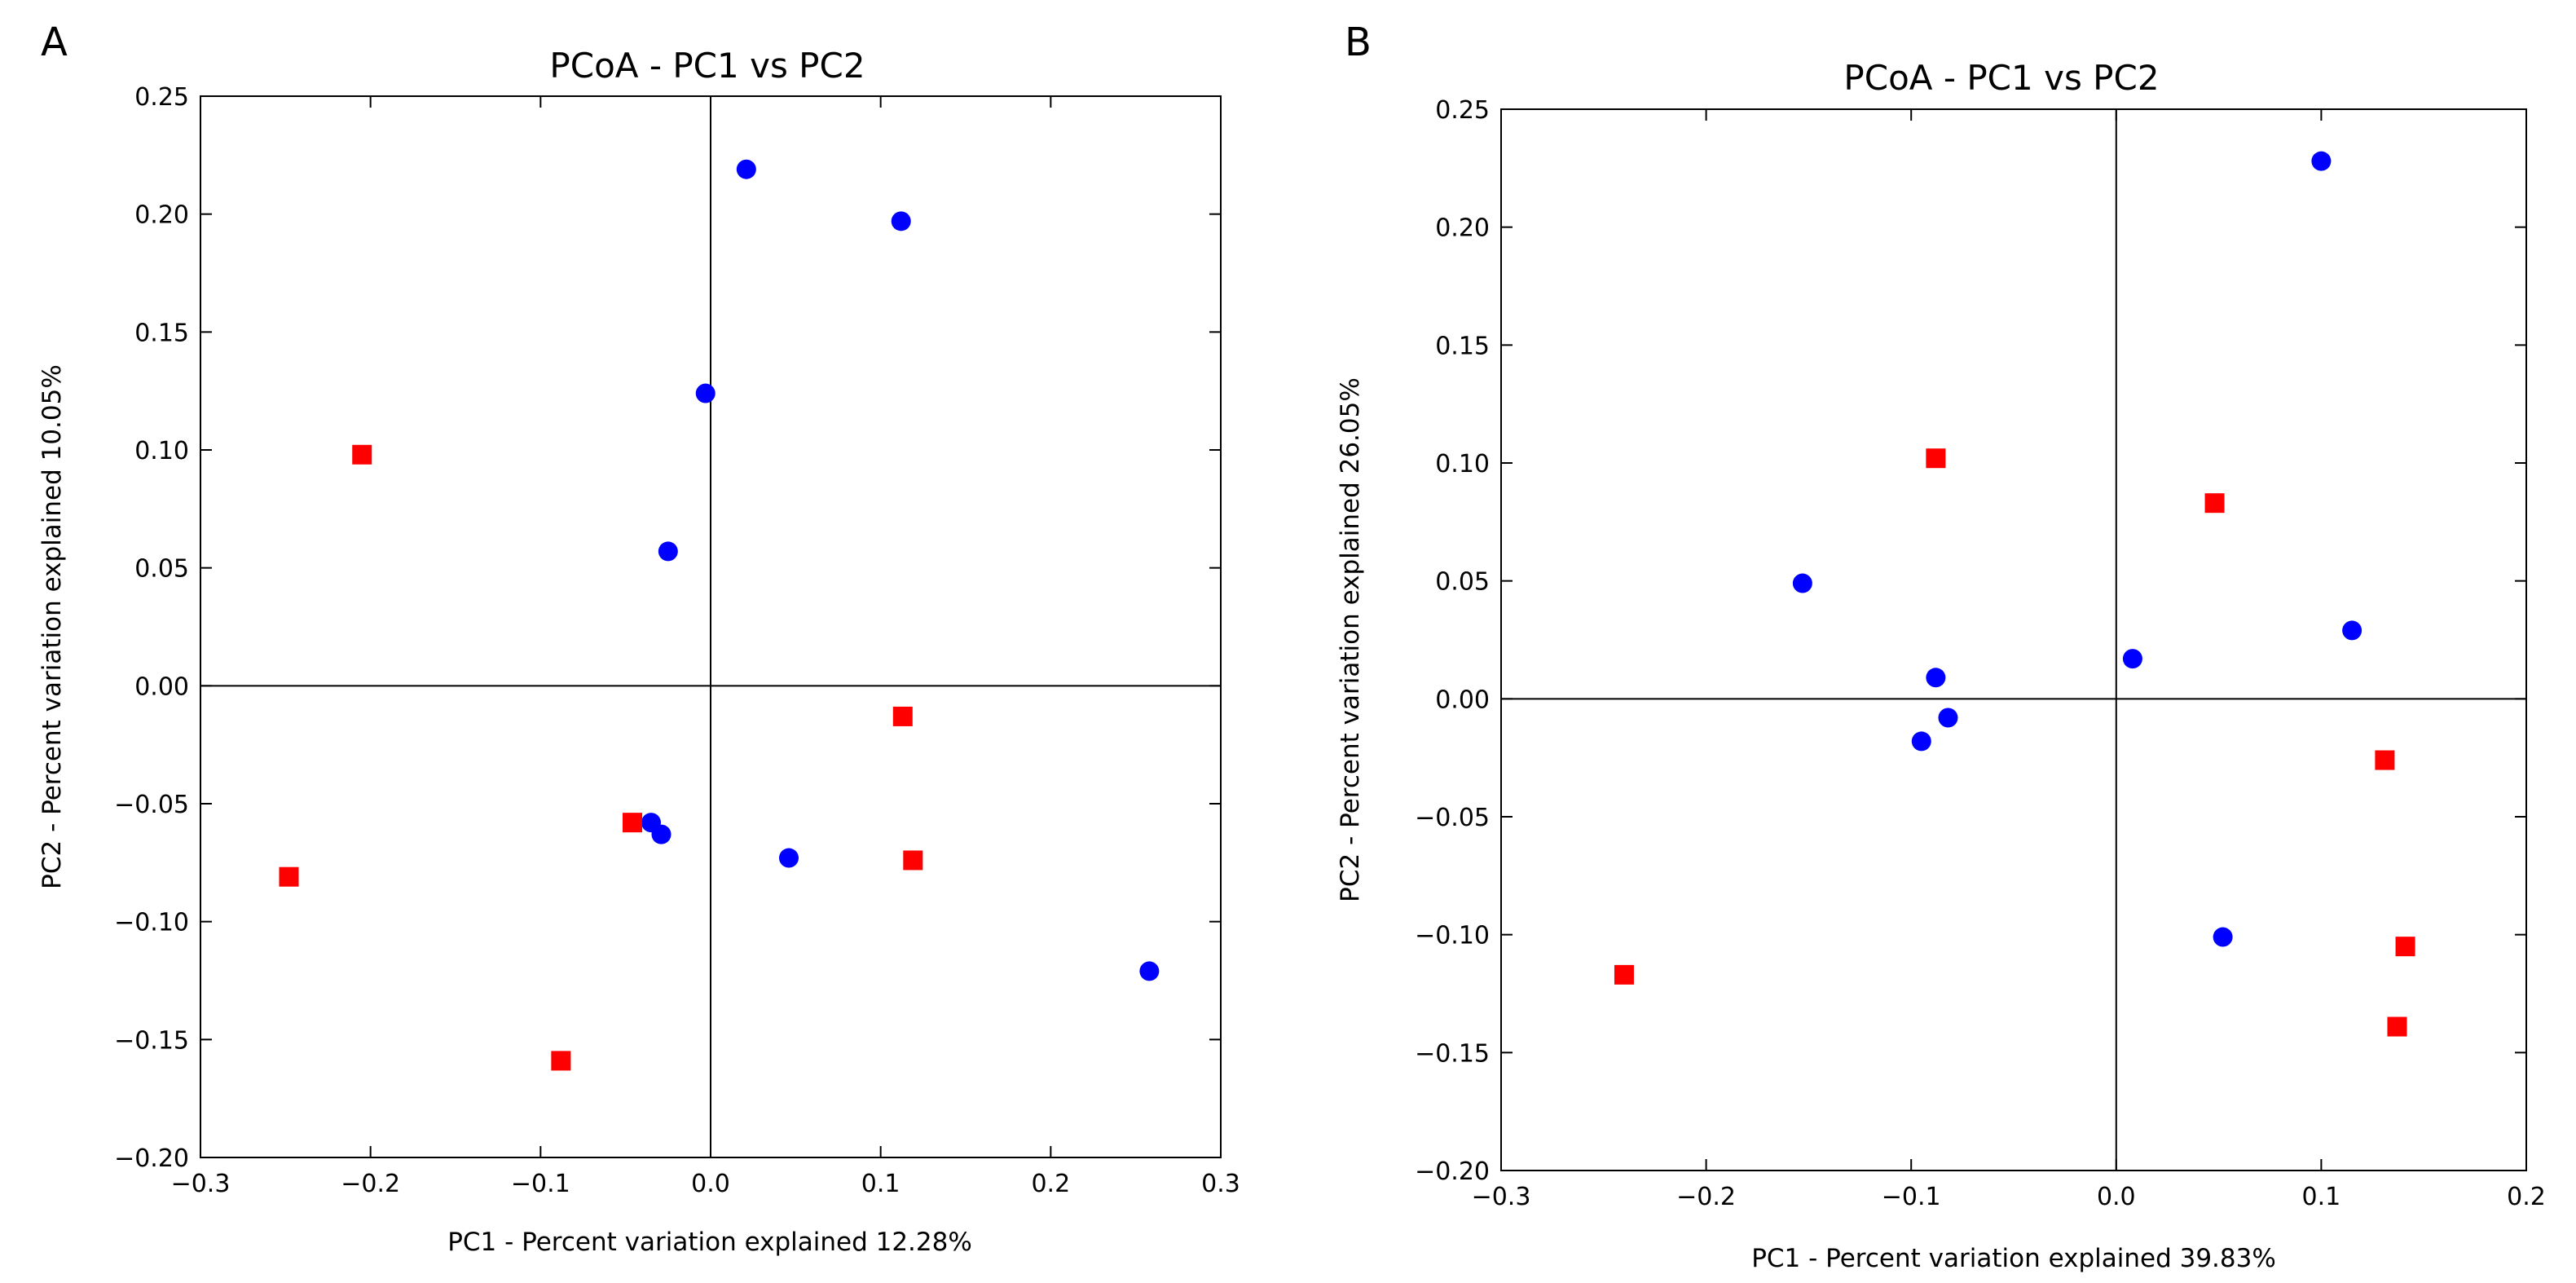  What do you see at coordinates (1350, 639) in the screenshot?
I see `y-axis-label: PC2 - Percent variation explained 26.05%` at bounding box center [1350, 639].